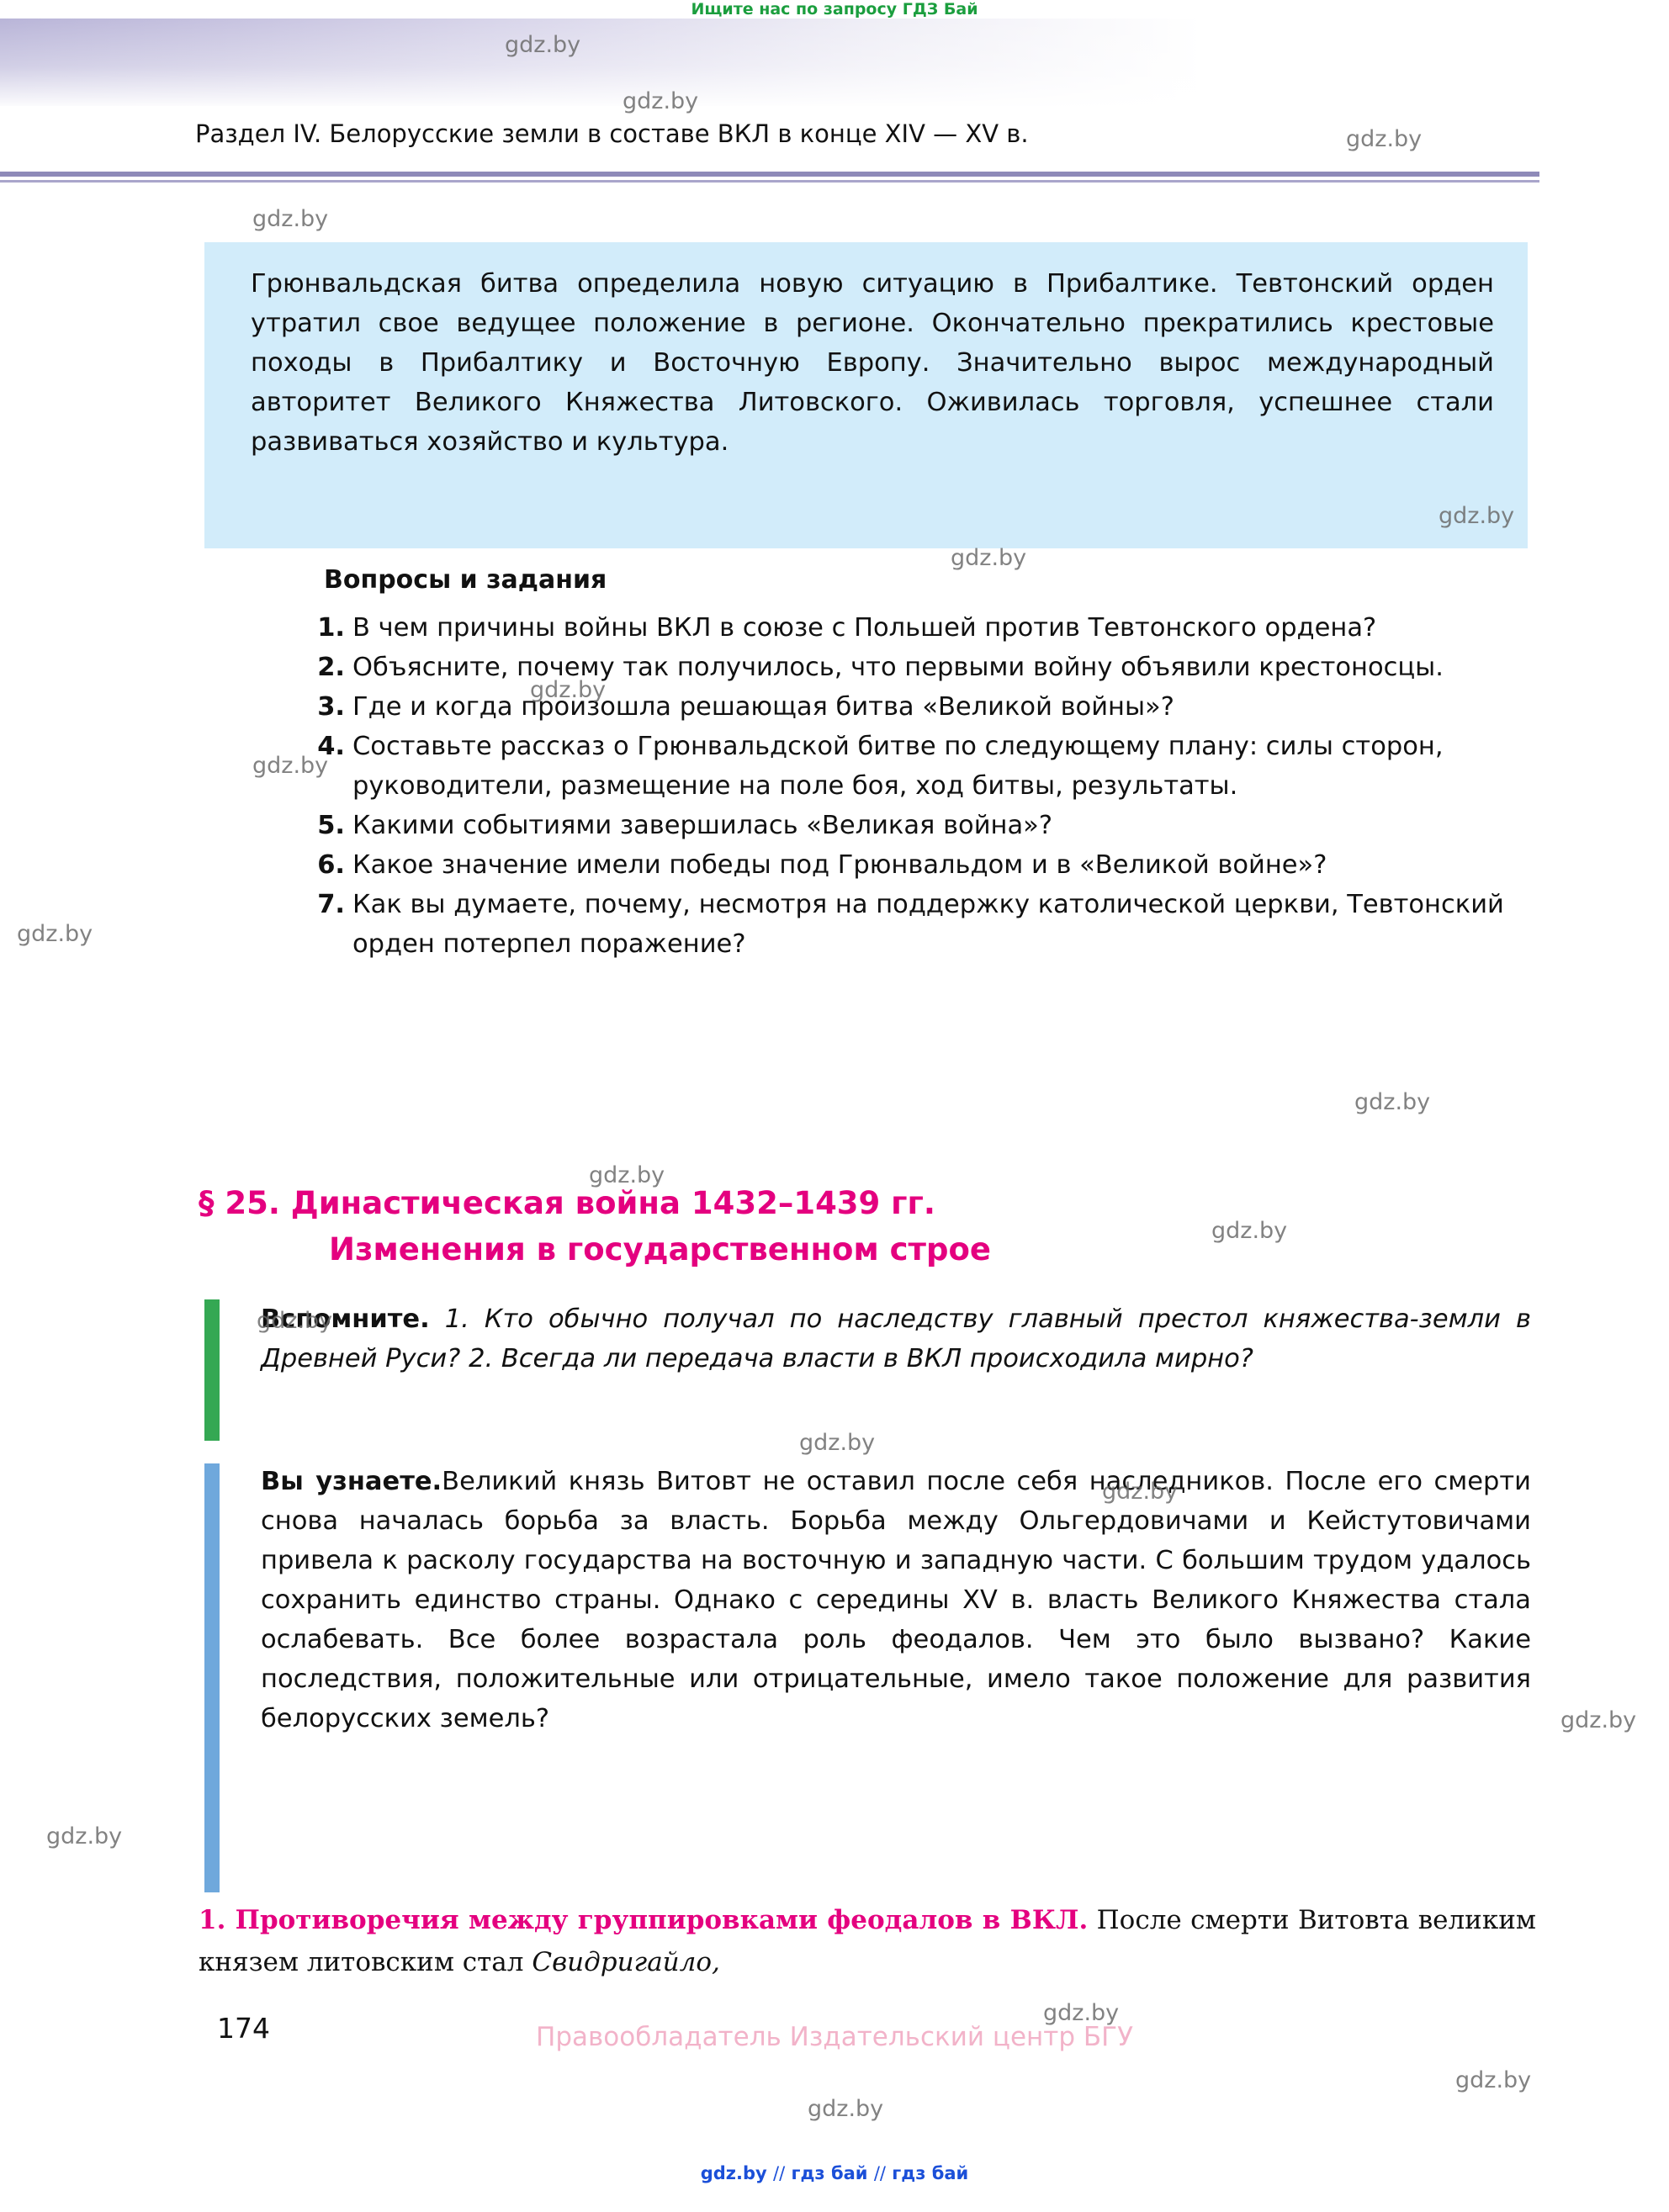 The height and width of the screenshot is (2212, 1669). I want to click on question-number: 2., so click(331, 667).